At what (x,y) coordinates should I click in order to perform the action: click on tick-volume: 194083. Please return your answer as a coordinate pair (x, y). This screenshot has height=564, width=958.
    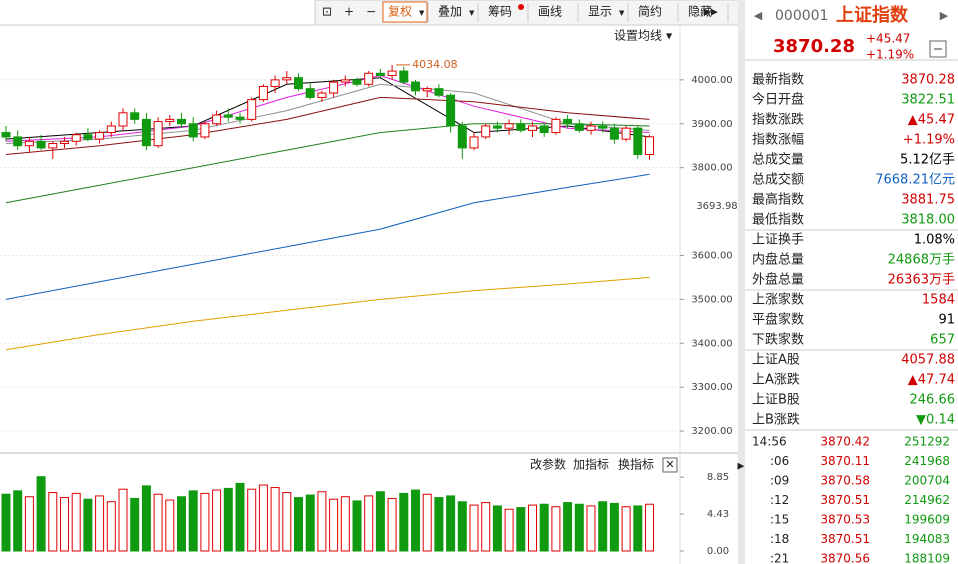
    Looking at the image, I should click on (927, 539).